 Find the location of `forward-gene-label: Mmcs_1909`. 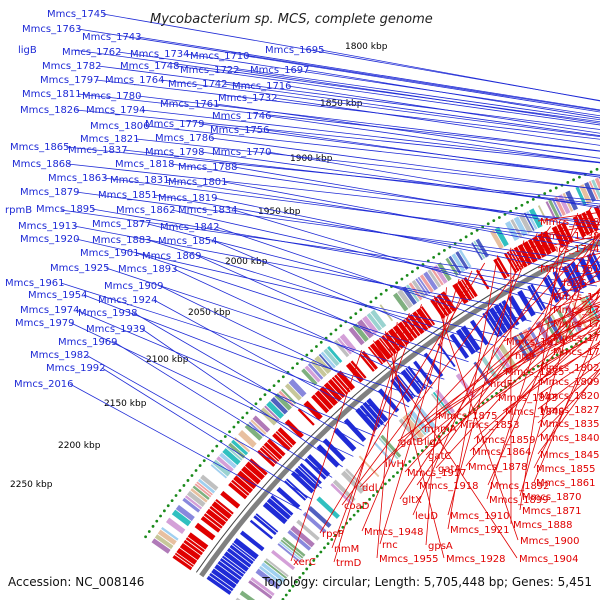

forward-gene-label: Mmcs_1909 is located at coordinates (134, 286).